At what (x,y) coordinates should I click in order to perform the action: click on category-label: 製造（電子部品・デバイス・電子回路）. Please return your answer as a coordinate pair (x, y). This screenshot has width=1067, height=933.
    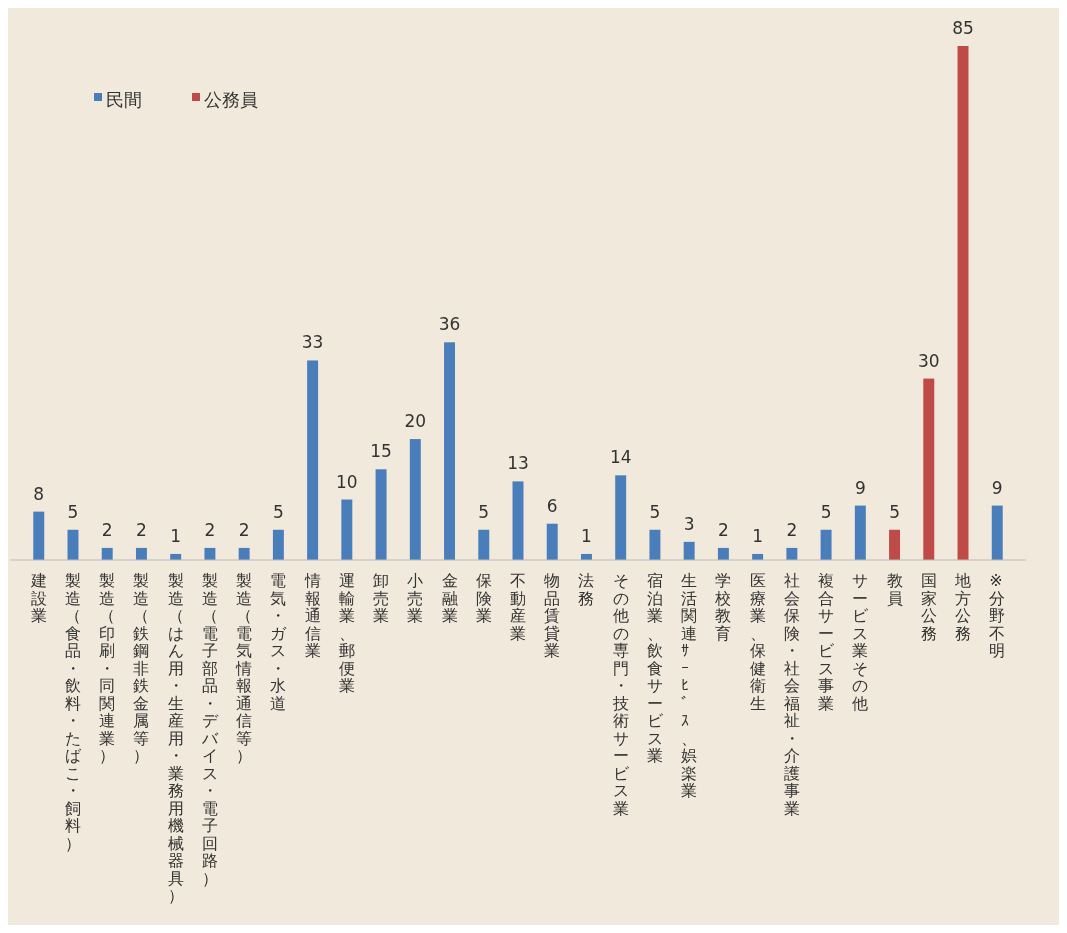
    Looking at the image, I should click on (209, 729).